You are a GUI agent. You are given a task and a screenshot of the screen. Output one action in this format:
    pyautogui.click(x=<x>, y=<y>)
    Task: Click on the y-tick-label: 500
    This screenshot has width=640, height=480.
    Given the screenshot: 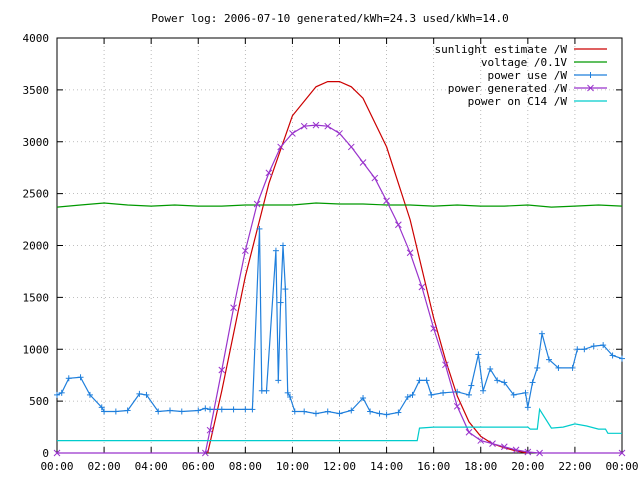 What is the action you would take?
    pyautogui.click(x=39, y=401)
    